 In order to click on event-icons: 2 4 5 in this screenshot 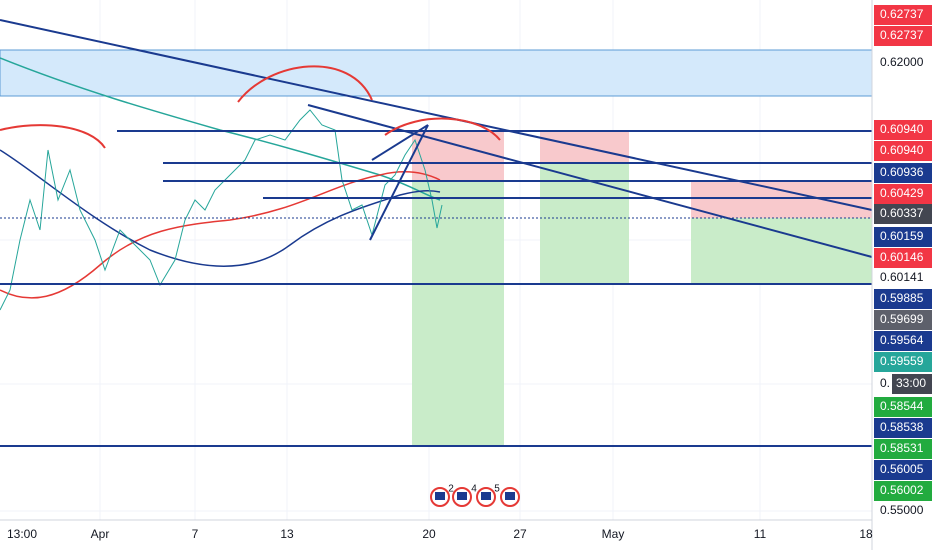, I will do `click(475, 495)`.